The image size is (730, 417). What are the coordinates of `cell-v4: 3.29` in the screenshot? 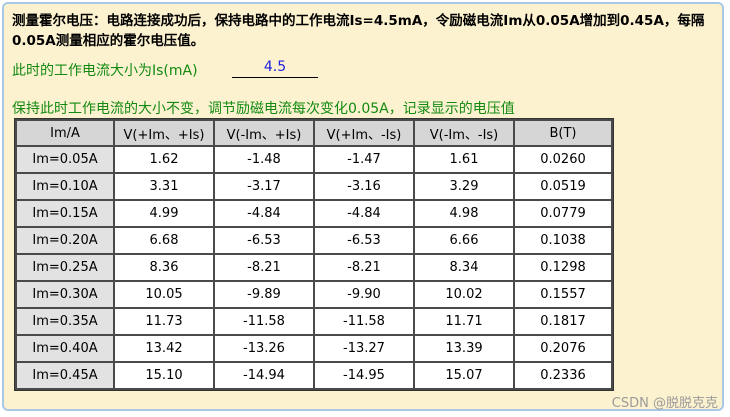 It's located at (464, 186).